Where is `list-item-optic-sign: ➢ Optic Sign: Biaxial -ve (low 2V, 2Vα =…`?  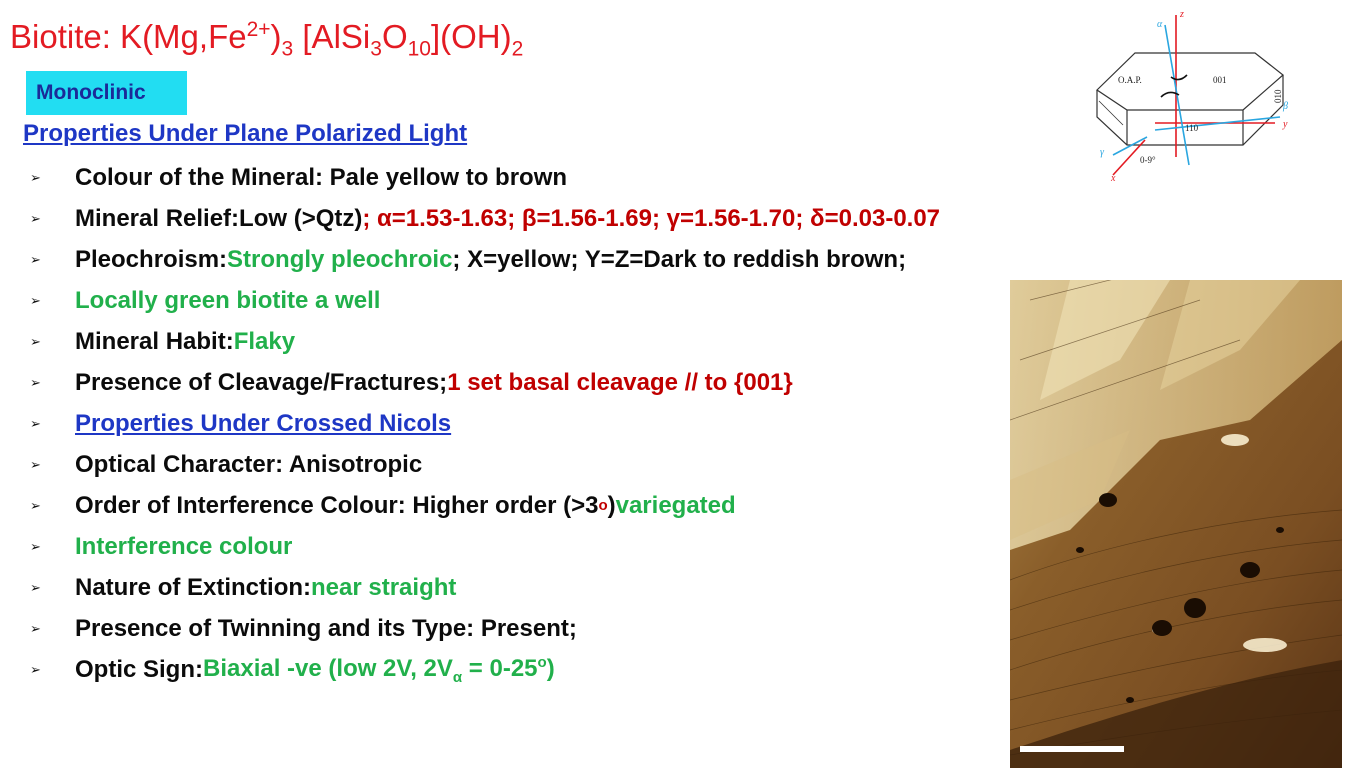 list-item-optic-sign: ➢ Optic Sign: Biaxial -ve (low 2V, 2Vα =… is located at coordinates (292, 669).